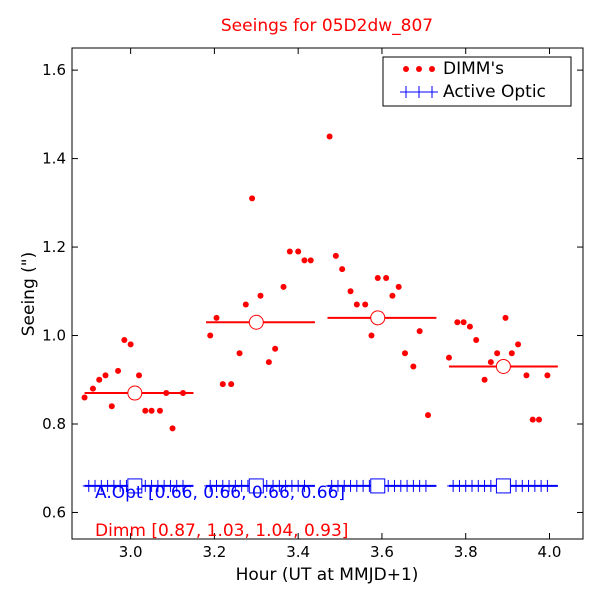 The width and height of the screenshot is (600, 604). Describe the element at coordinates (29, 294) in the screenshot. I see `y-axis-label: Seeing (")` at that location.